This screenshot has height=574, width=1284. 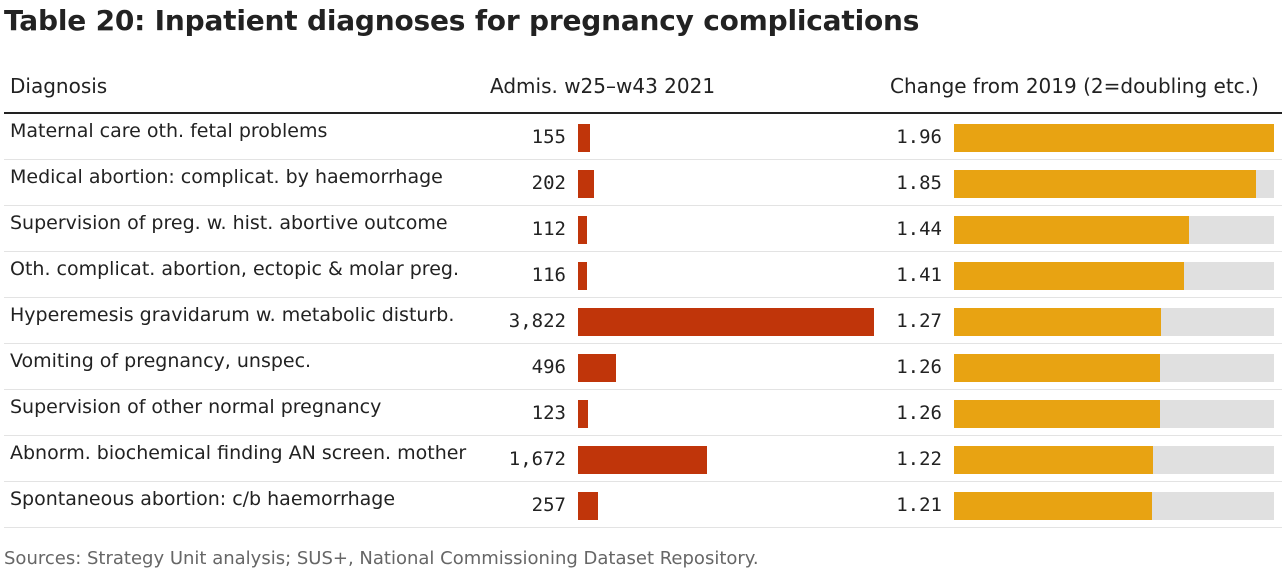 I want to click on admissions-value: 155, so click(x=548, y=137).